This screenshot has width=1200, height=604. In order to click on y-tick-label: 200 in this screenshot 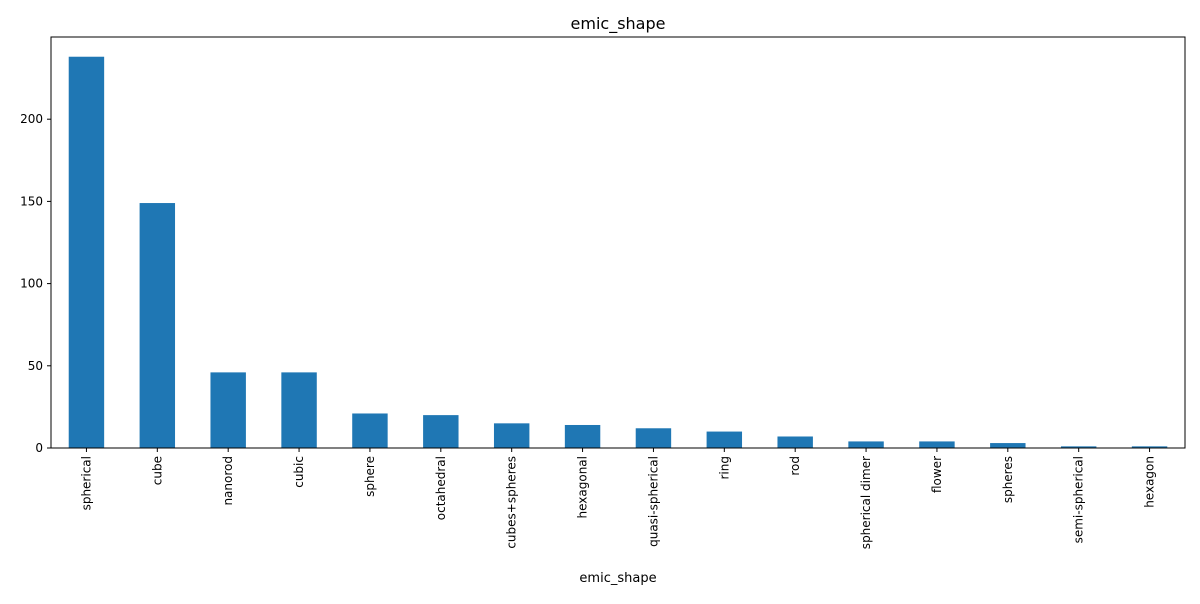, I will do `click(31, 119)`.